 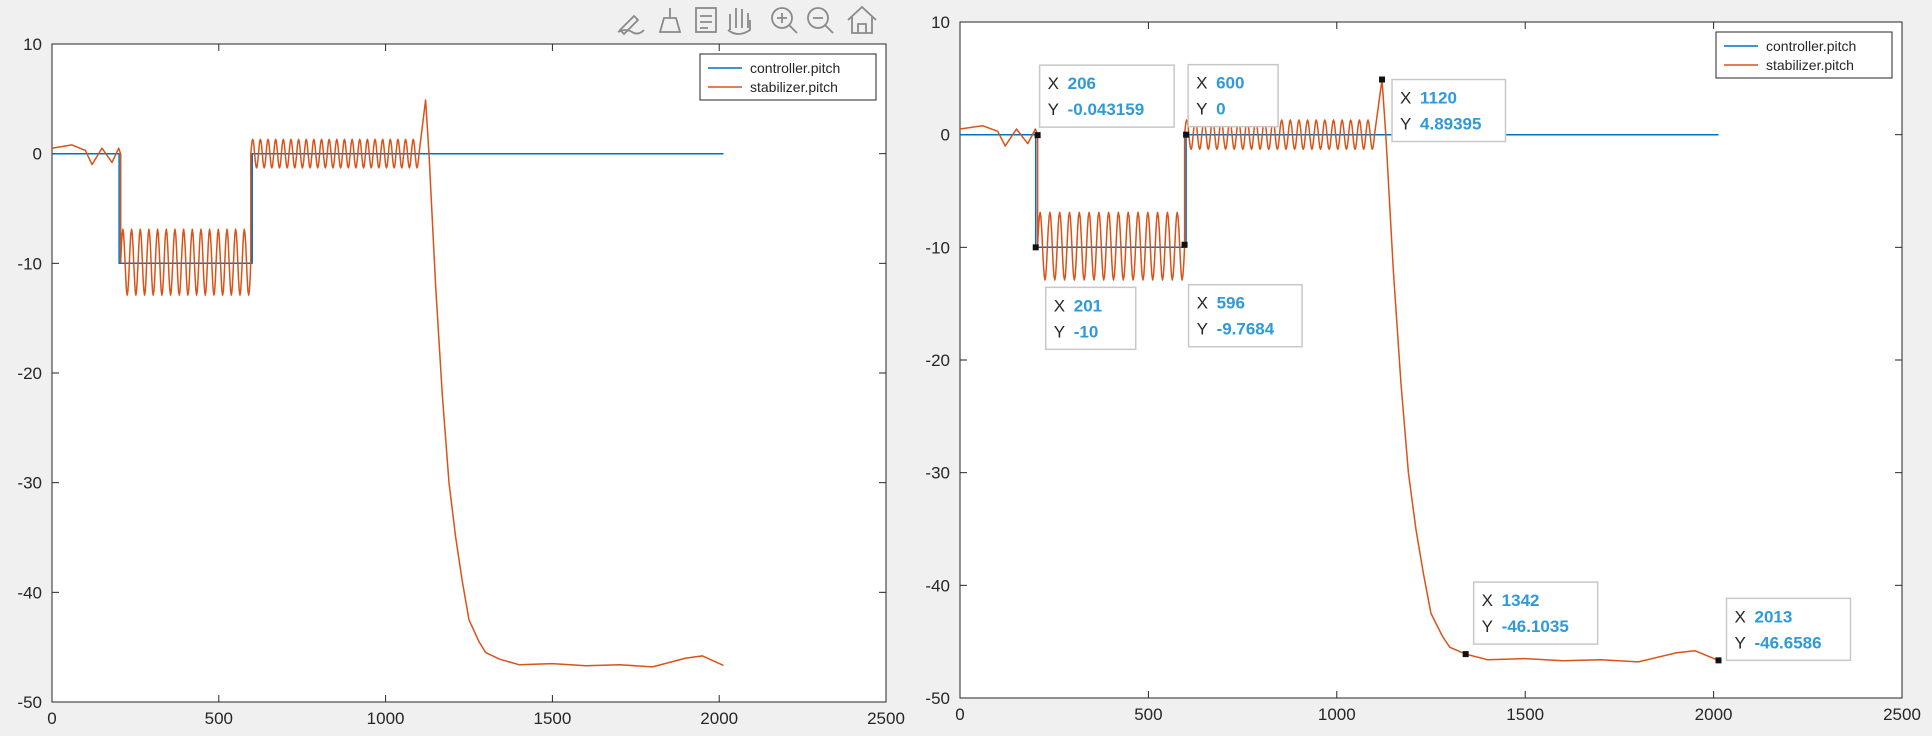 What do you see at coordinates (1438, 98) in the screenshot?
I see `datatip-x-value: 1120` at bounding box center [1438, 98].